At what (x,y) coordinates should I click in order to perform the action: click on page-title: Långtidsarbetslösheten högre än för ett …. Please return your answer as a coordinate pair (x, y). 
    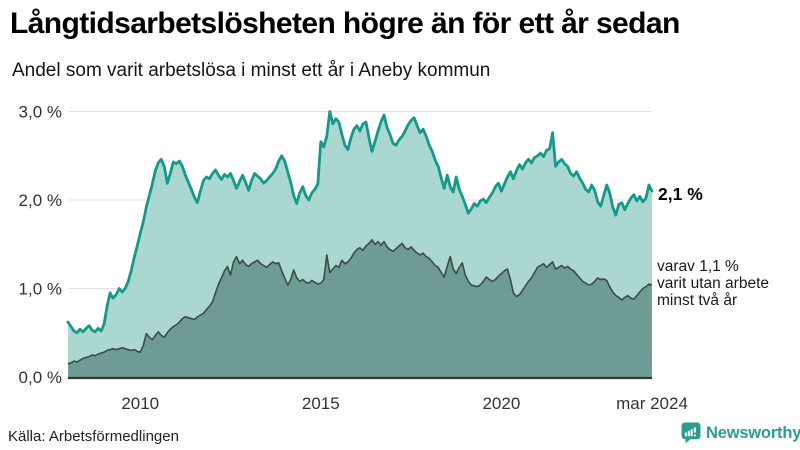
    Looking at the image, I should click on (345, 23).